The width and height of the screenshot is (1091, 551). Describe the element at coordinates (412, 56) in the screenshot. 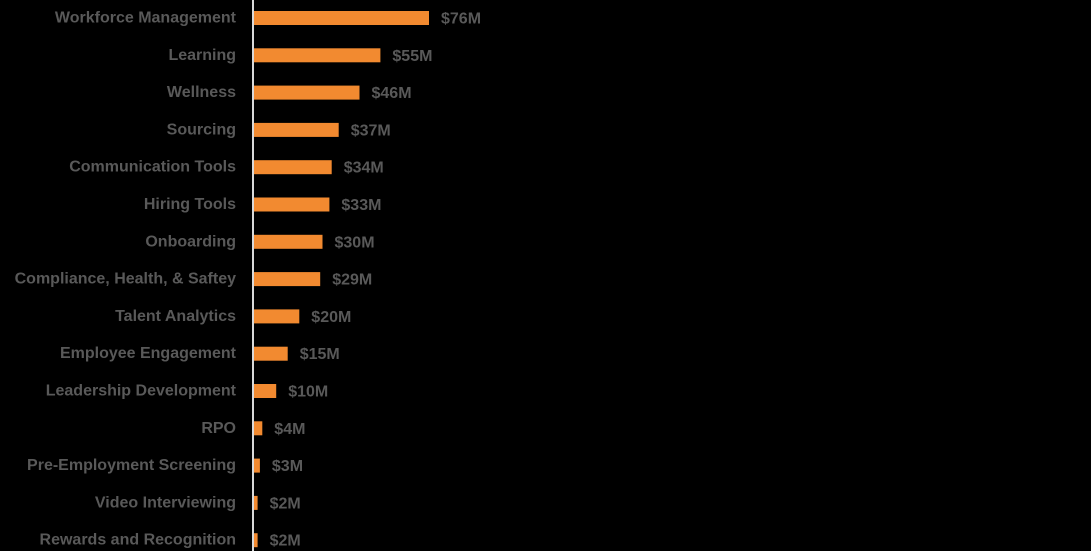

I see `value-label: $55M` at that location.